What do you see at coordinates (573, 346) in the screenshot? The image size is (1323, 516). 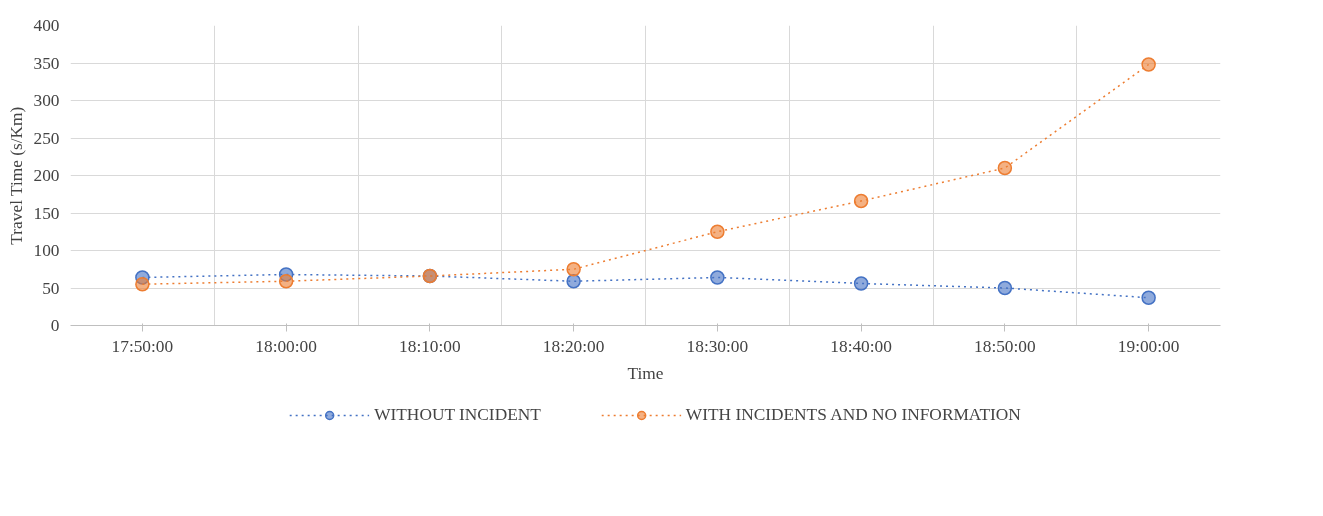 I see `x-tick-label: 18:20:00` at bounding box center [573, 346].